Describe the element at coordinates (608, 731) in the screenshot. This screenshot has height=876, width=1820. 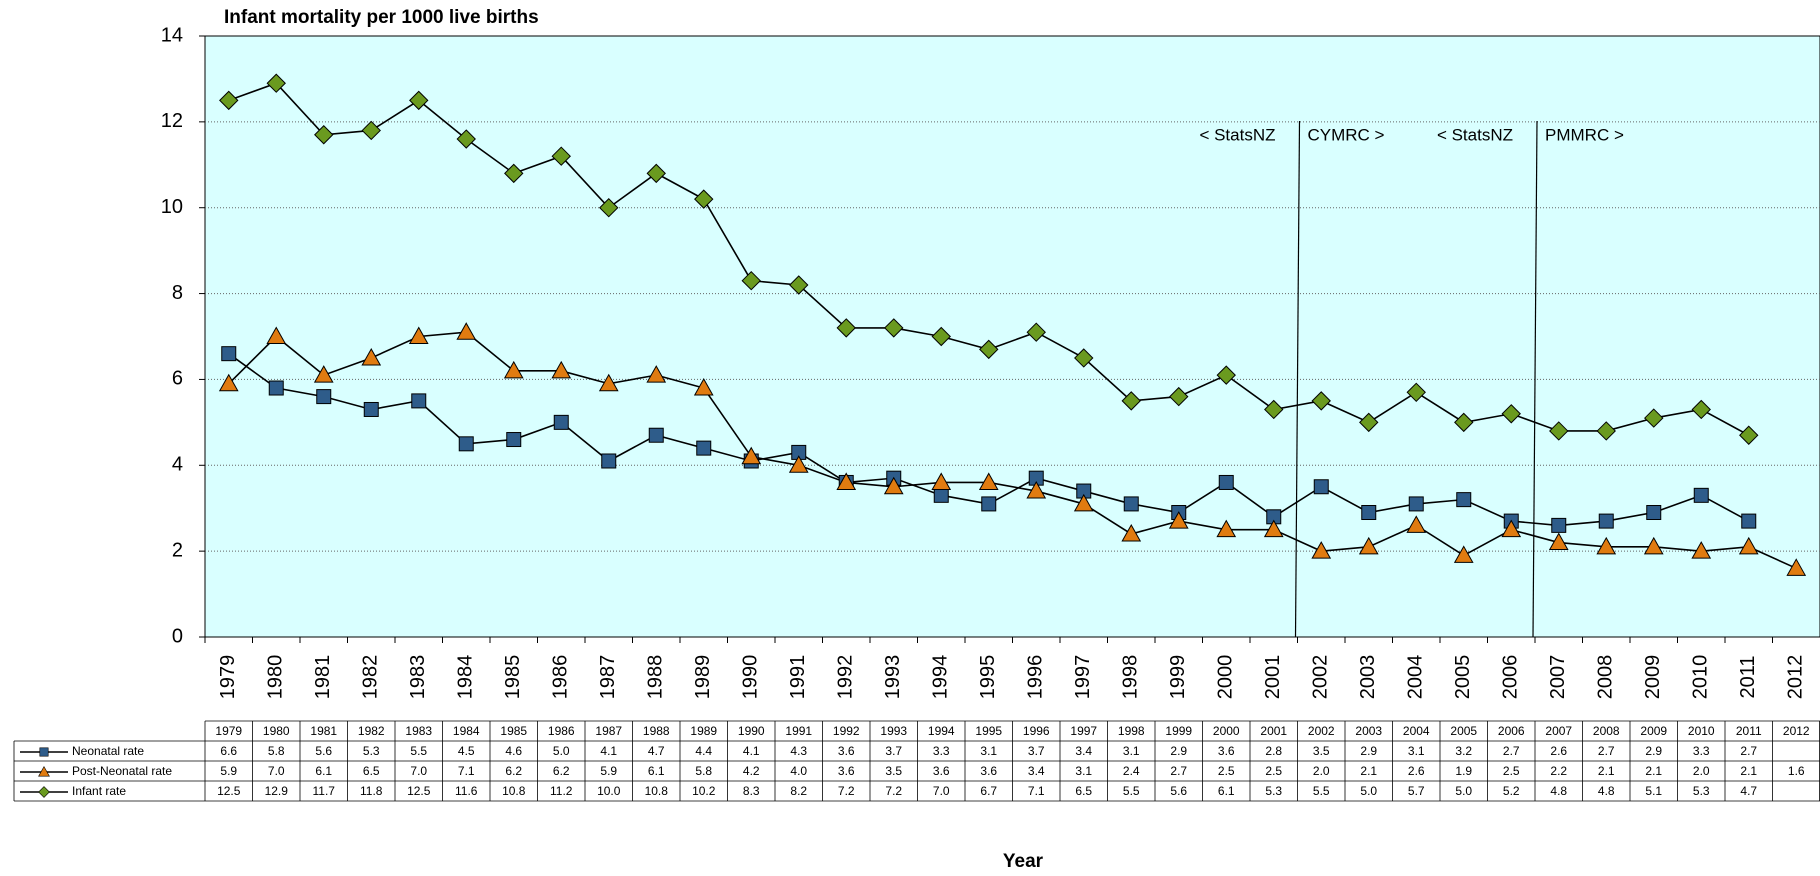
I see `table-header: 1987` at that location.